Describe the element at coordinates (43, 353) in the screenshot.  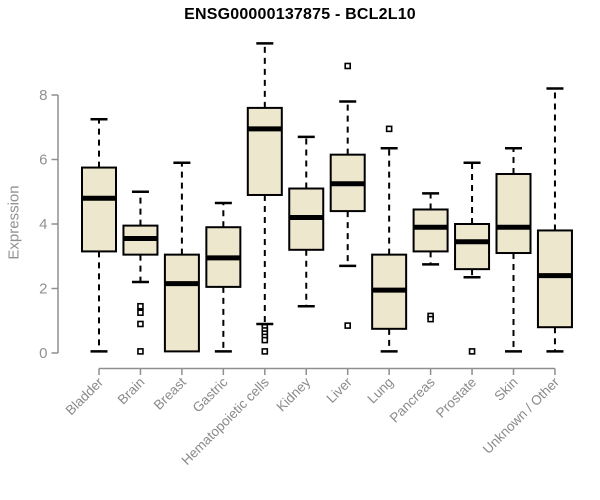
I see `y-tick-label: 0` at that location.